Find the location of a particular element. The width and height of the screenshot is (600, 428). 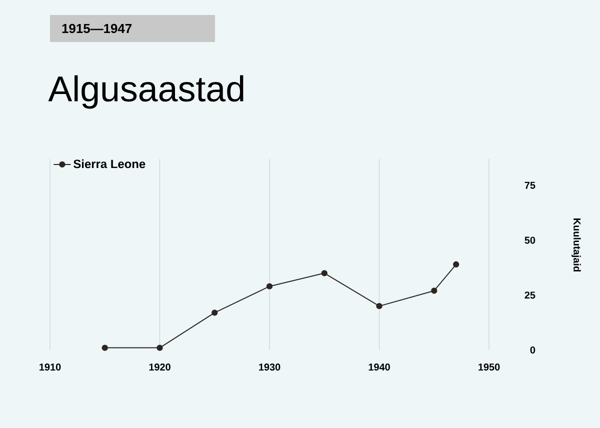

y-tick-label: 75 is located at coordinates (530, 185).